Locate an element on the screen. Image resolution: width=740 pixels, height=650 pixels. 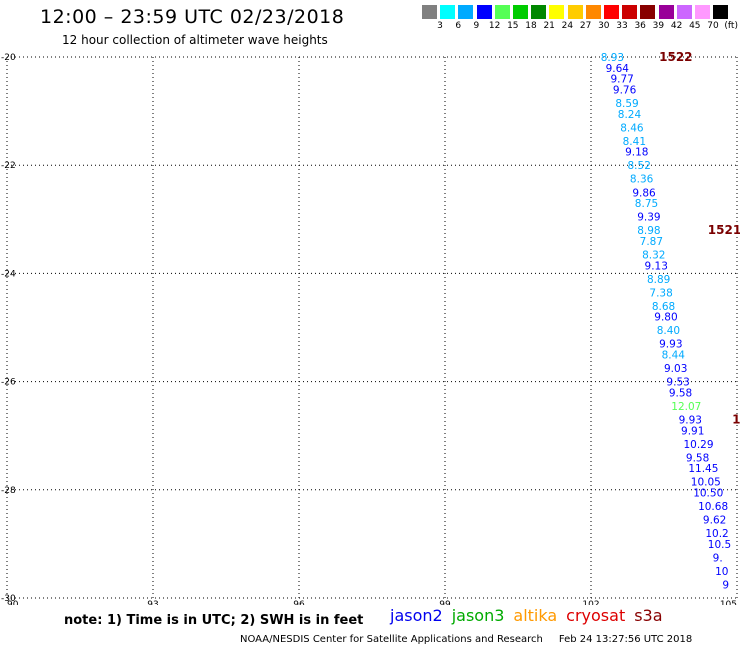
swh-value: 9.13 is located at coordinates (656, 266).